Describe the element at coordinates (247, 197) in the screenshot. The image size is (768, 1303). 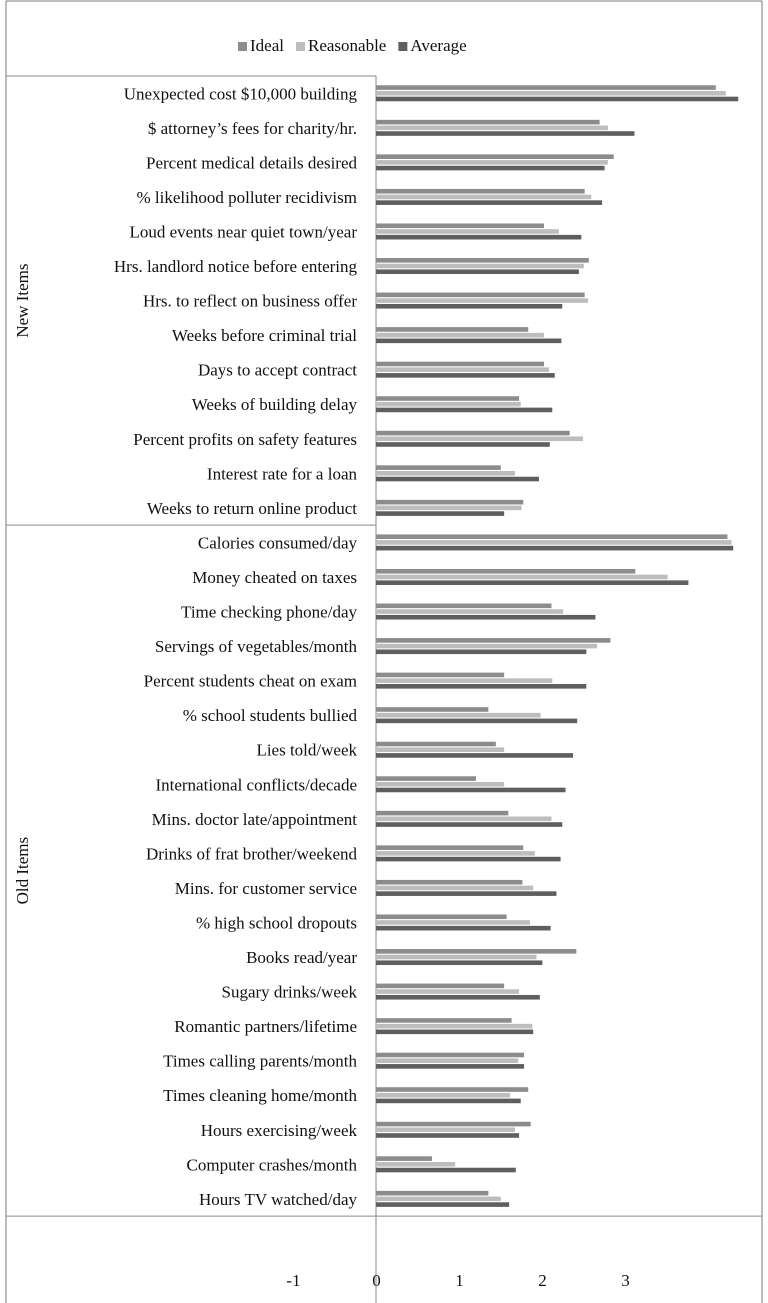
I see `category-label: % likelihood polluter recidivism` at that location.